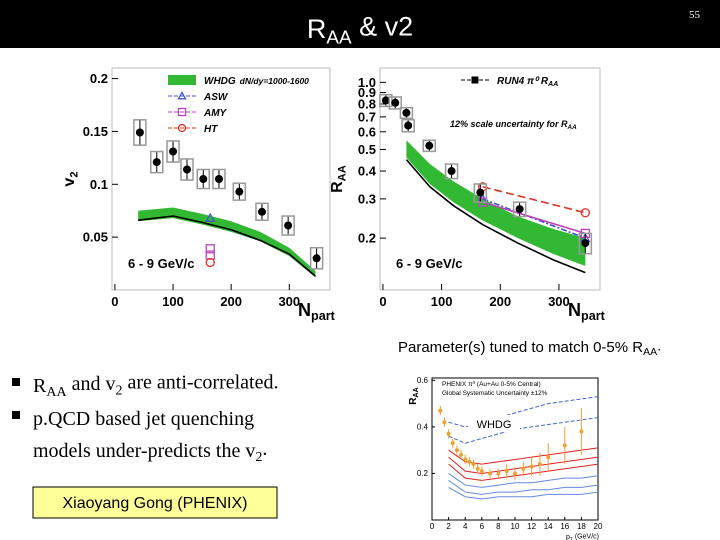 Image resolution: width=720 pixels, height=540 pixels. Describe the element at coordinates (56, 392) in the screenshot. I see `bullet-text-part: AA` at that location.